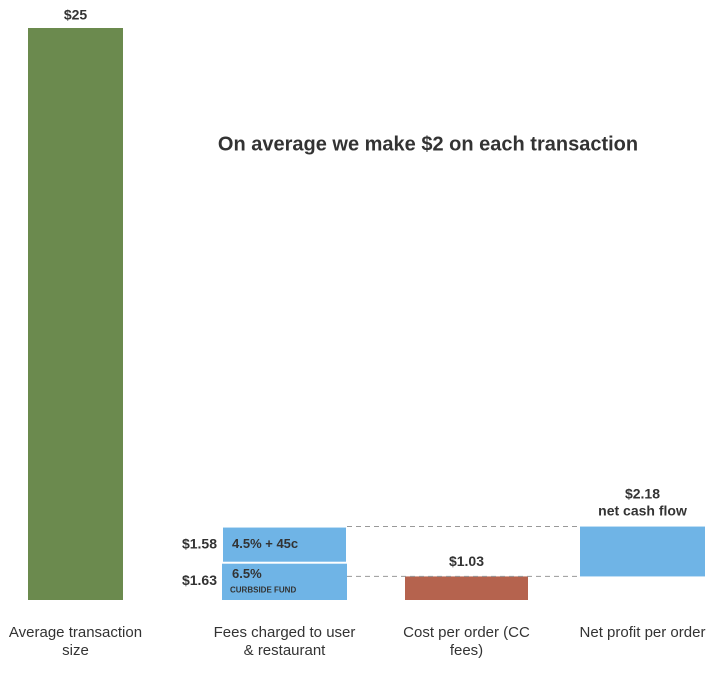 This screenshot has height=683, width=711. What do you see at coordinates (76, 15) in the screenshot?
I see `value-label: $25` at bounding box center [76, 15].